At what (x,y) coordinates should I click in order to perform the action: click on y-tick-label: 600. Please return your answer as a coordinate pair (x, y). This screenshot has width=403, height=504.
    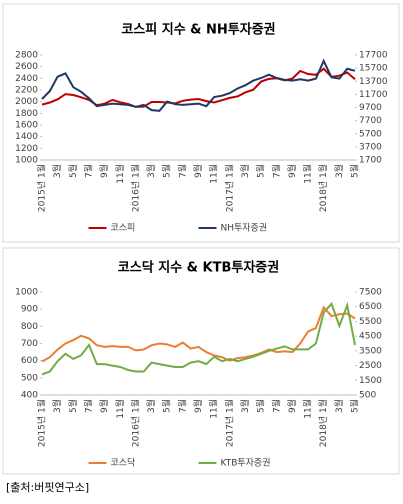
    Looking at the image, I should click on (29, 361).